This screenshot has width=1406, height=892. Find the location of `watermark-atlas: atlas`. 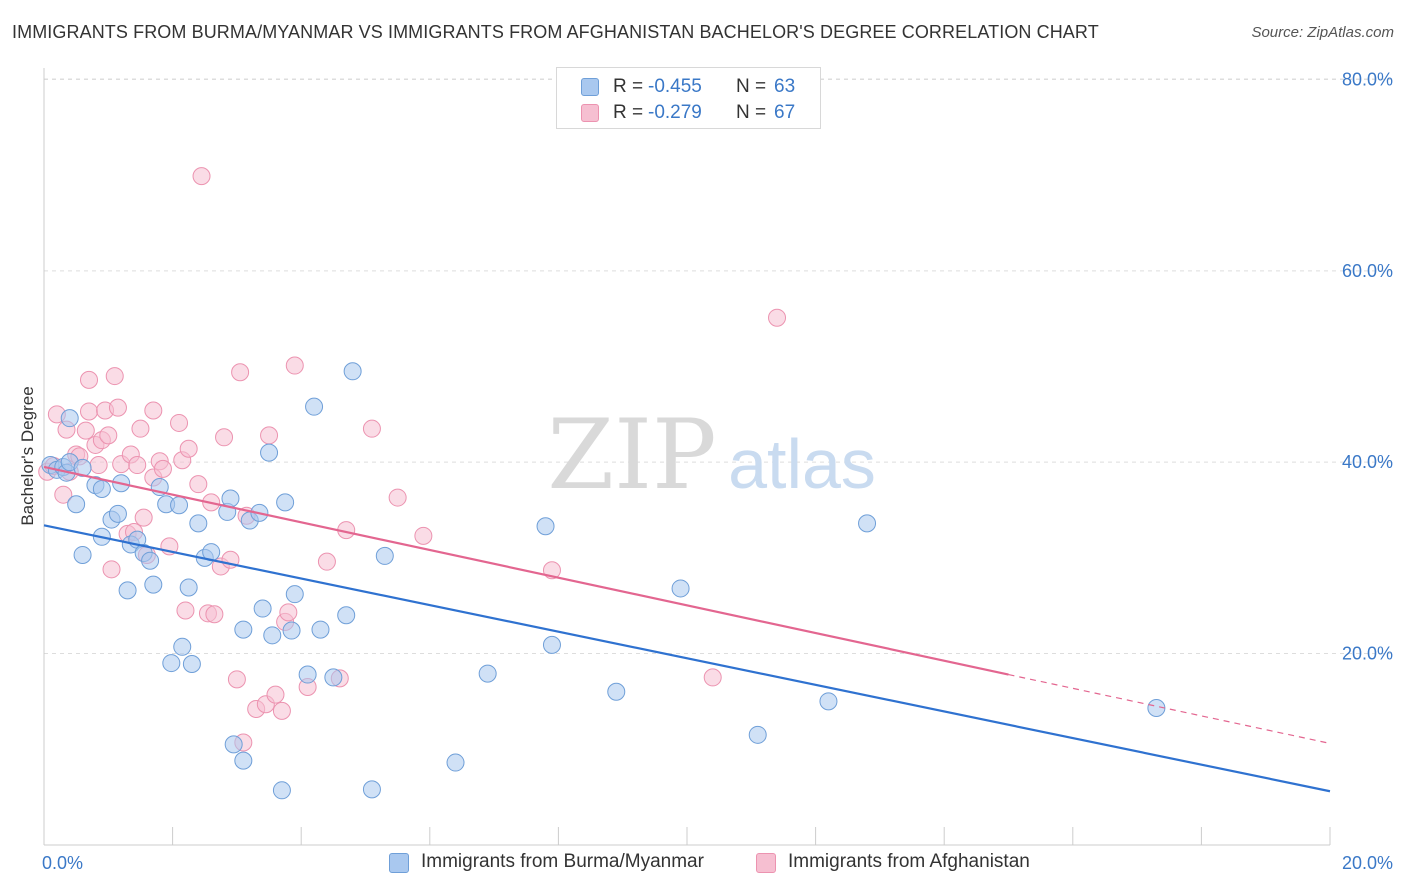

watermark-atlas: atlas is located at coordinates (802, 464).